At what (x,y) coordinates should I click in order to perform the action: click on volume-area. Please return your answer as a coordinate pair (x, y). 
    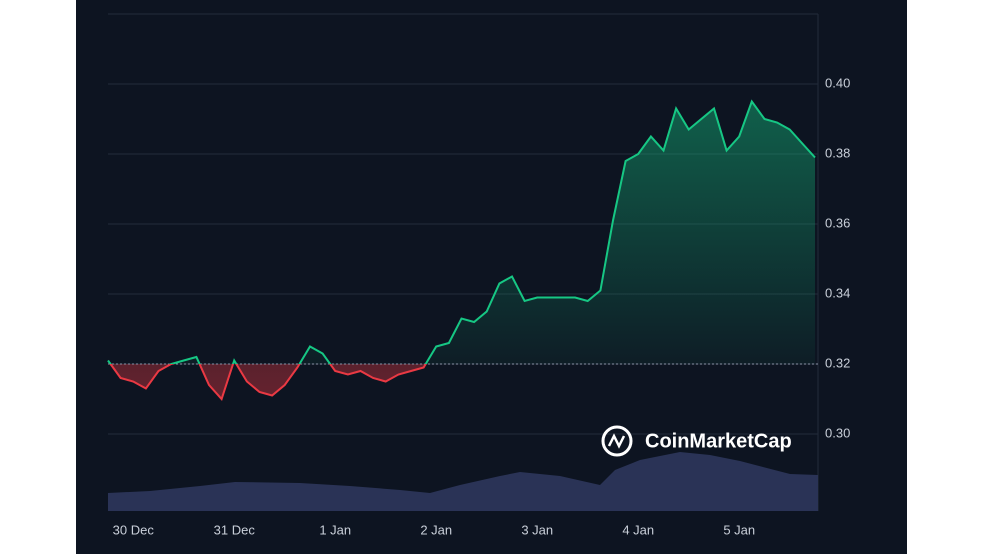
    Looking at the image, I should click on (463, 481).